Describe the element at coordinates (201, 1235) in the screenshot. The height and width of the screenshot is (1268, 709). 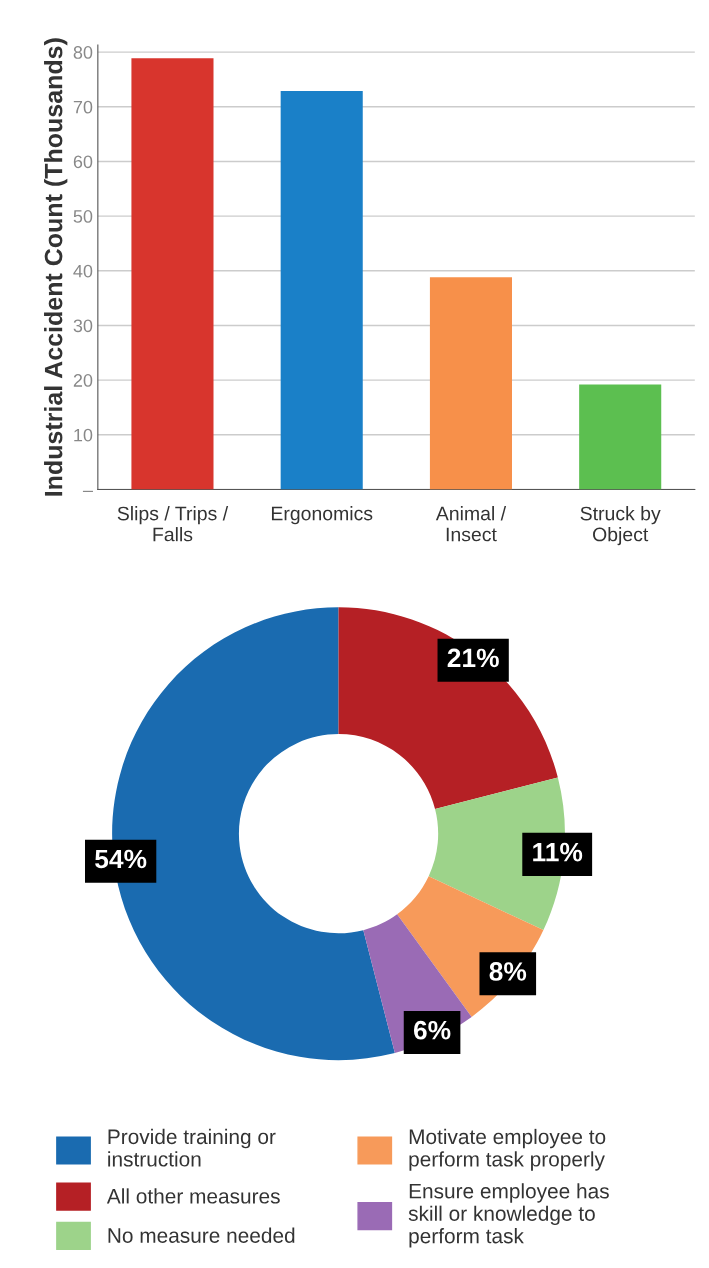
I see `legend-label: No measure needed` at that location.